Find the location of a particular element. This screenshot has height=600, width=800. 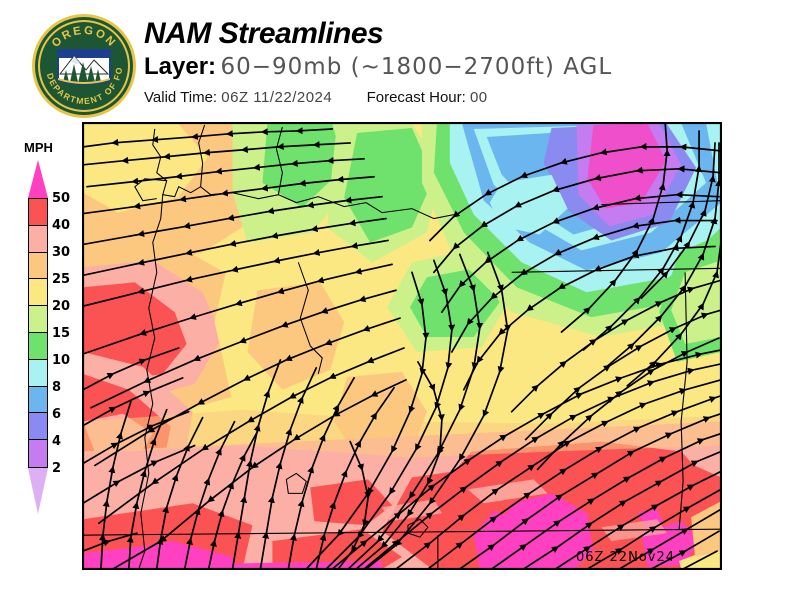

colorbar-tick-15: 15 is located at coordinates (61, 333).